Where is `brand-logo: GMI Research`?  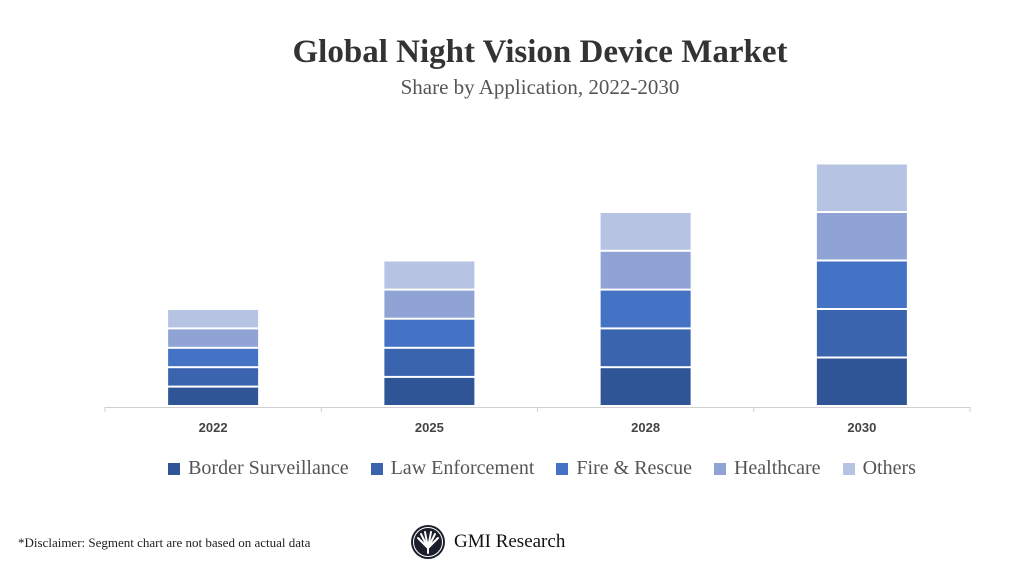 brand-logo: GMI Research is located at coordinates (487, 542).